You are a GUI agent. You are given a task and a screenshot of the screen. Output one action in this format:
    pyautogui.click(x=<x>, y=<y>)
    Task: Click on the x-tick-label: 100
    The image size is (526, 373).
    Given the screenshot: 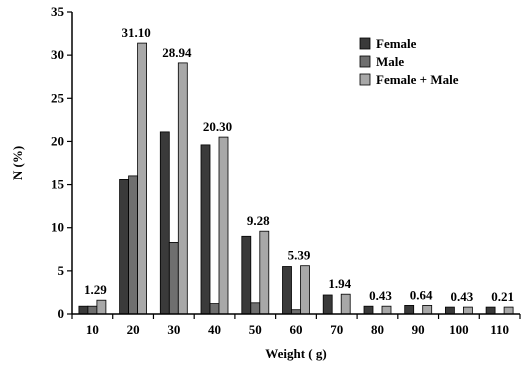 What is the action you would take?
    pyautogui.click(x=459, y=329)
    